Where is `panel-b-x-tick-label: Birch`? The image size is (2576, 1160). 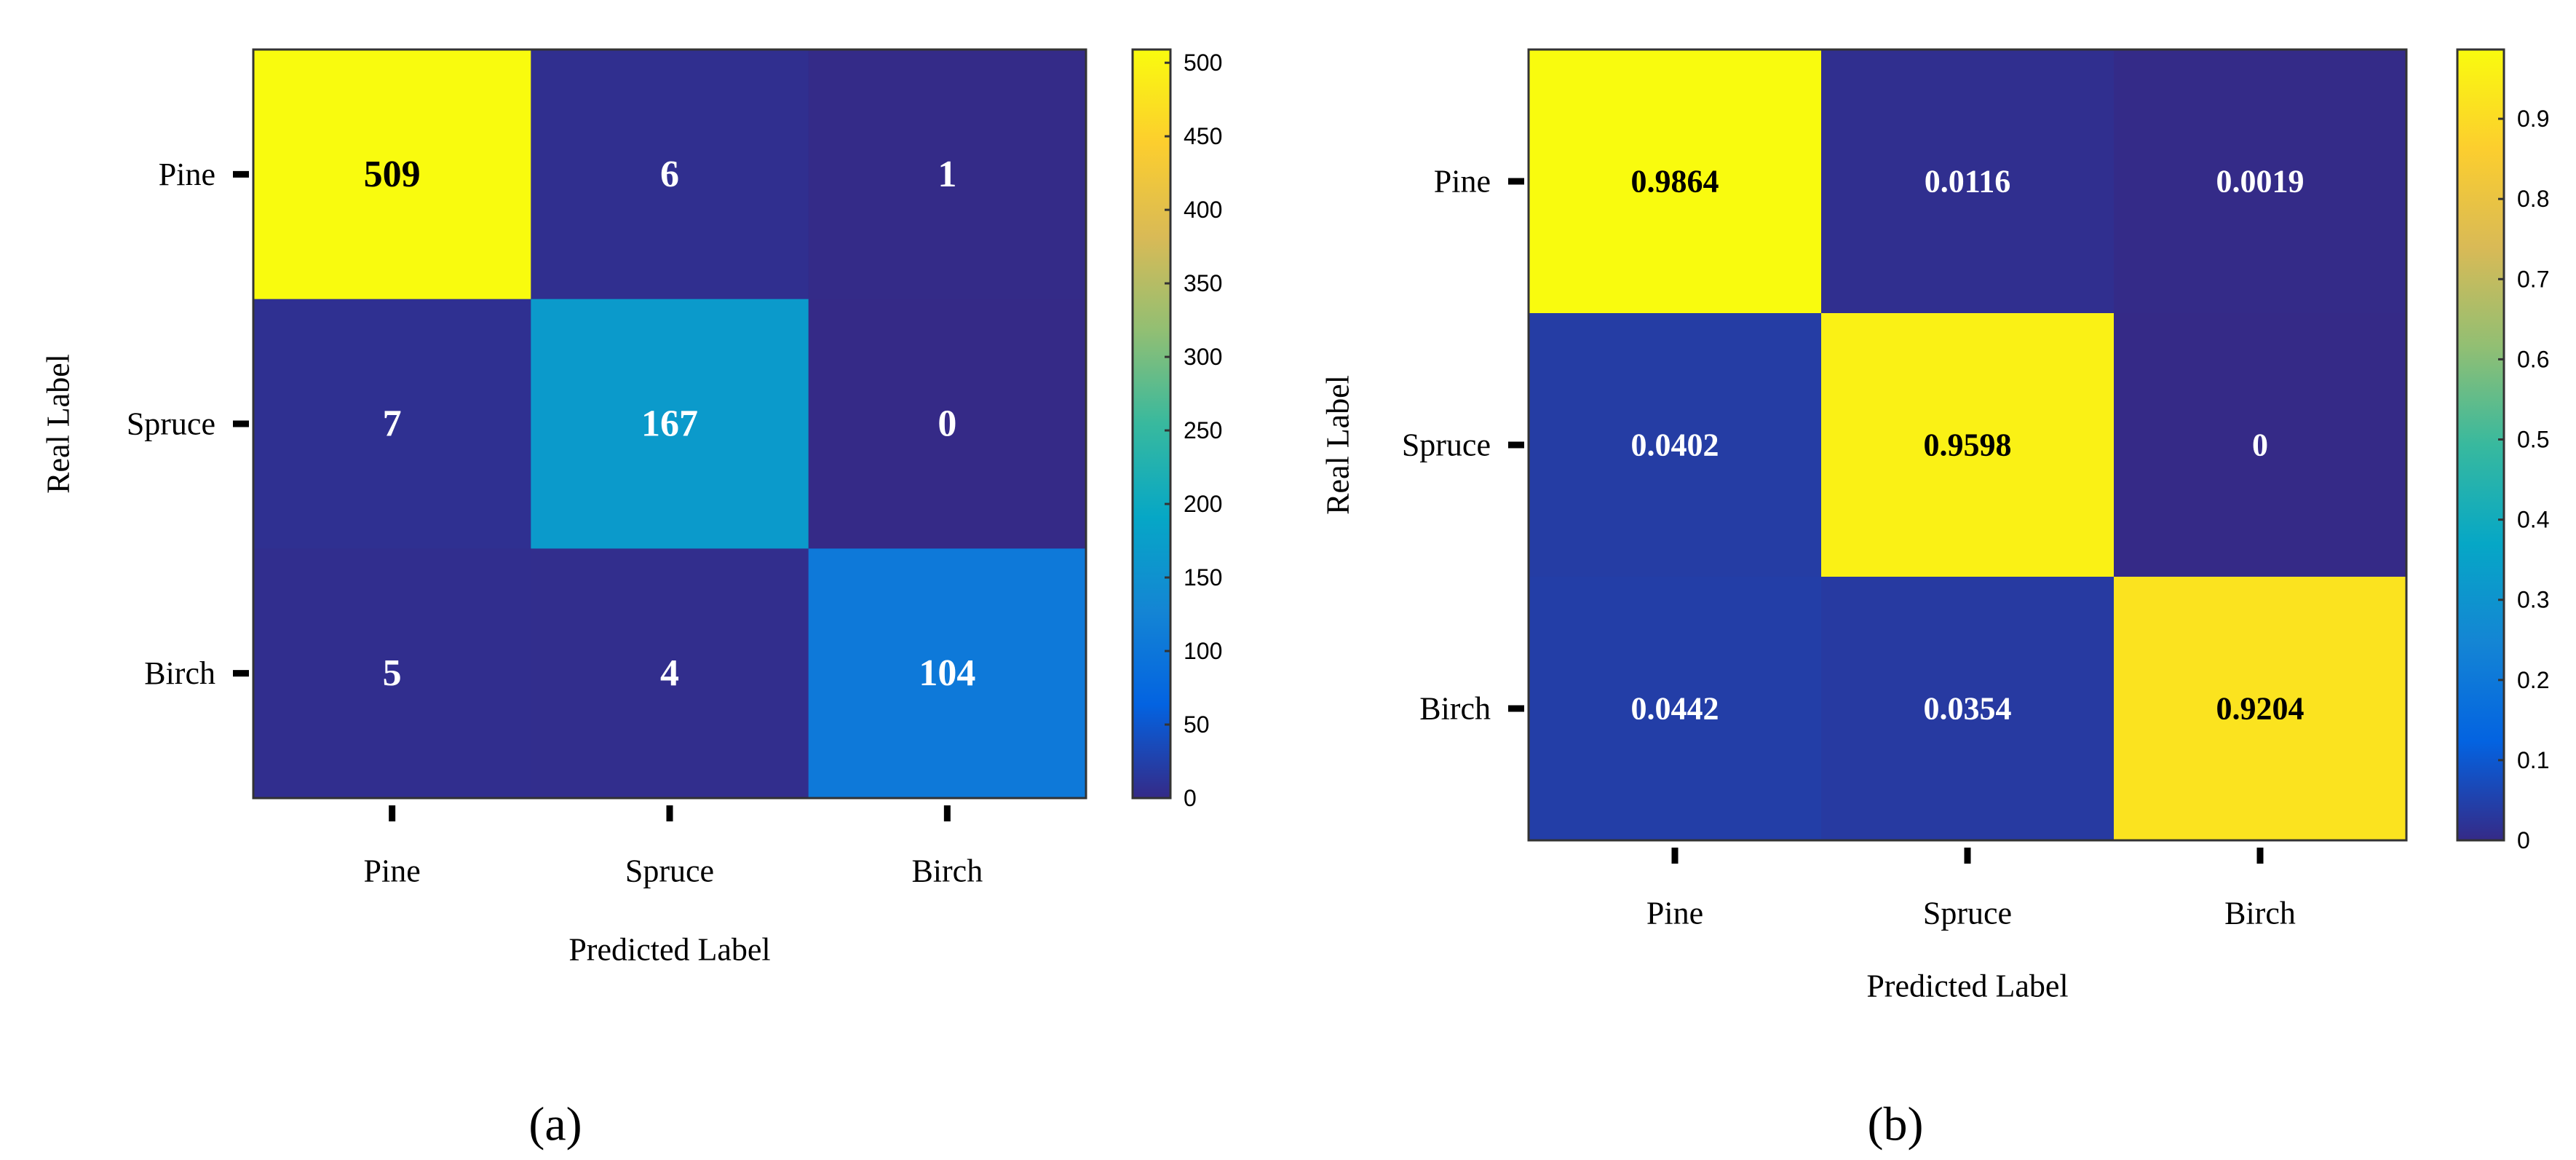 panel-b-x-tick-label: Birch is located at coordinates (2260, 913).